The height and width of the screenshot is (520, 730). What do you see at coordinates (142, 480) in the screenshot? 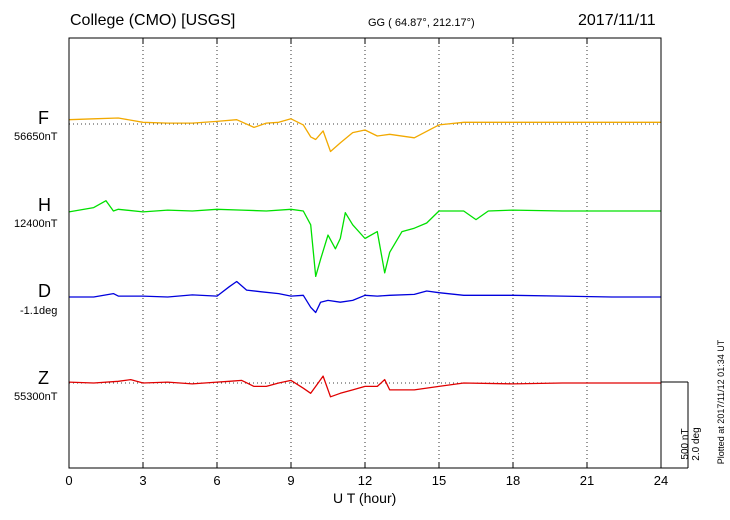
I see `x-tick-label: 3` at bounding box center [142, 480].